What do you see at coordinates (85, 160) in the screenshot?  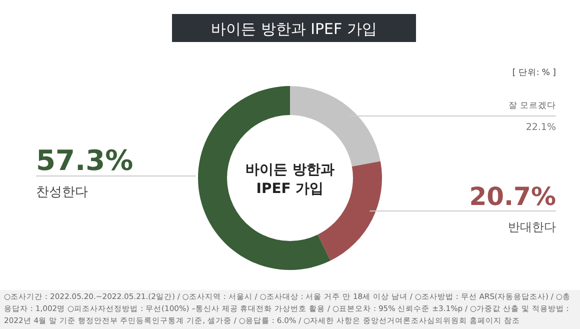 I see `data-label: 57.3%` at bounding box center [85, 160].